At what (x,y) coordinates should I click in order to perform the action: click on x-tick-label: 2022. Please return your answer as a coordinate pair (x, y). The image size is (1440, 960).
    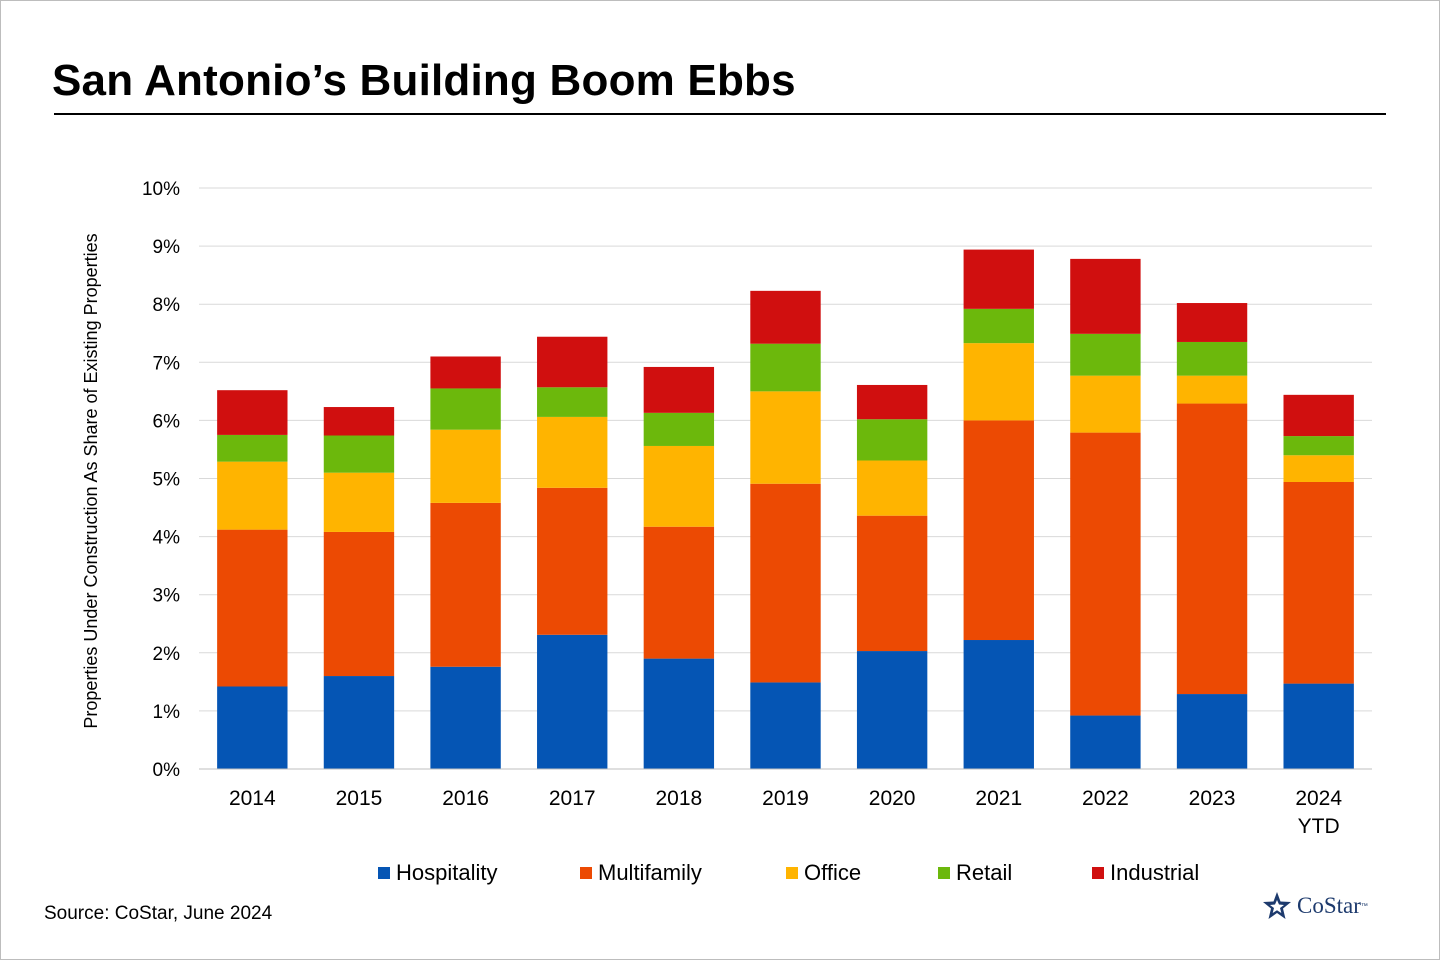
    Looking at the image, I should click on (1105, 798).